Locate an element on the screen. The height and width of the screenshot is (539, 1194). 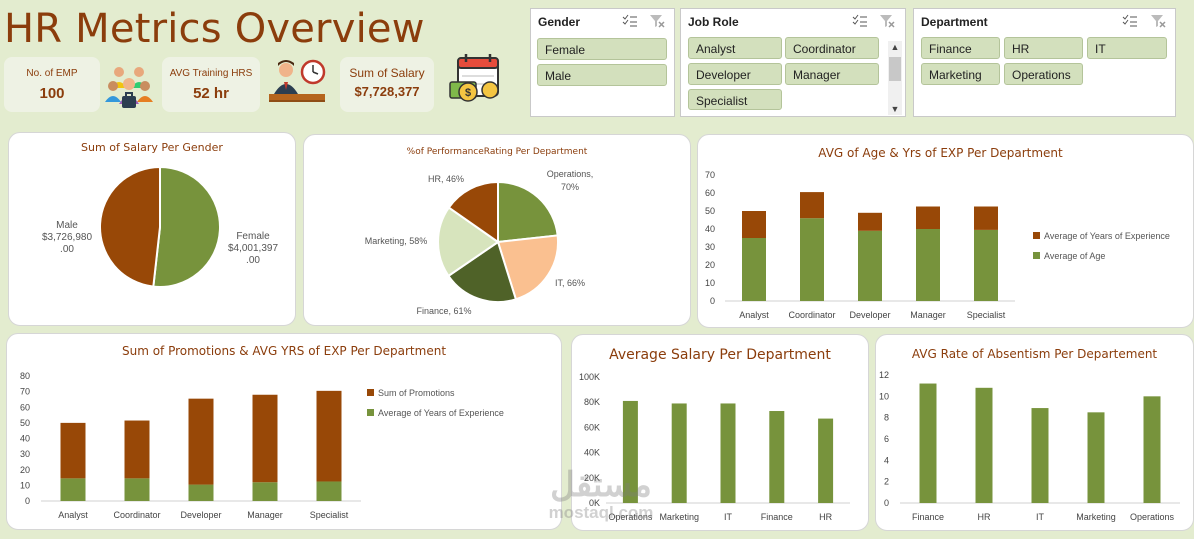
bar-analyst-s0 is located at coordinates (754, 269).